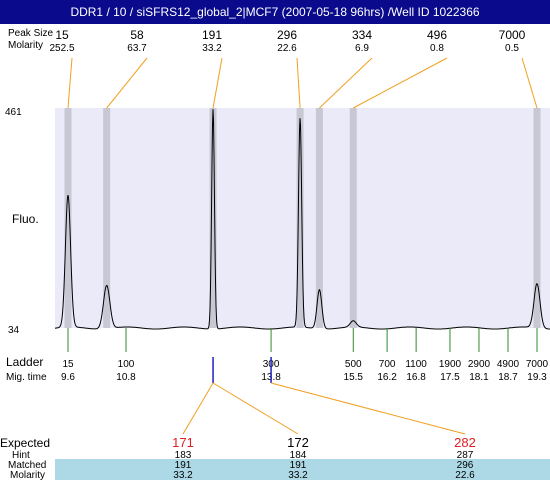 The width and height of the screenshot is (550, 480). Describe the element at coordinates (387, 364) in the screenshot. I see `ladder-size-700: 700` at that location.